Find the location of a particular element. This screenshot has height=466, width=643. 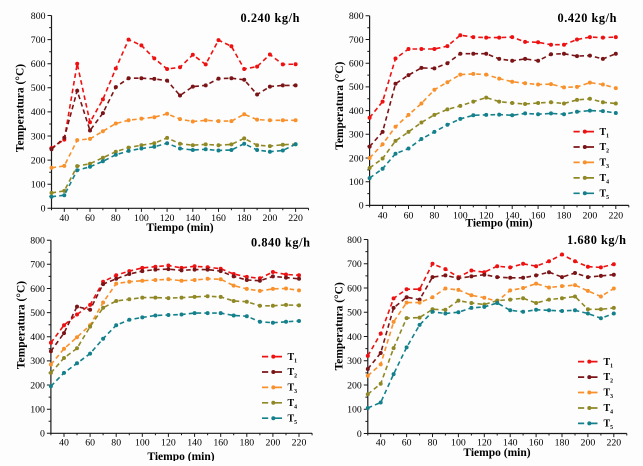

svg-text: 1.680 kg/h is located at coordinates (597, 240).